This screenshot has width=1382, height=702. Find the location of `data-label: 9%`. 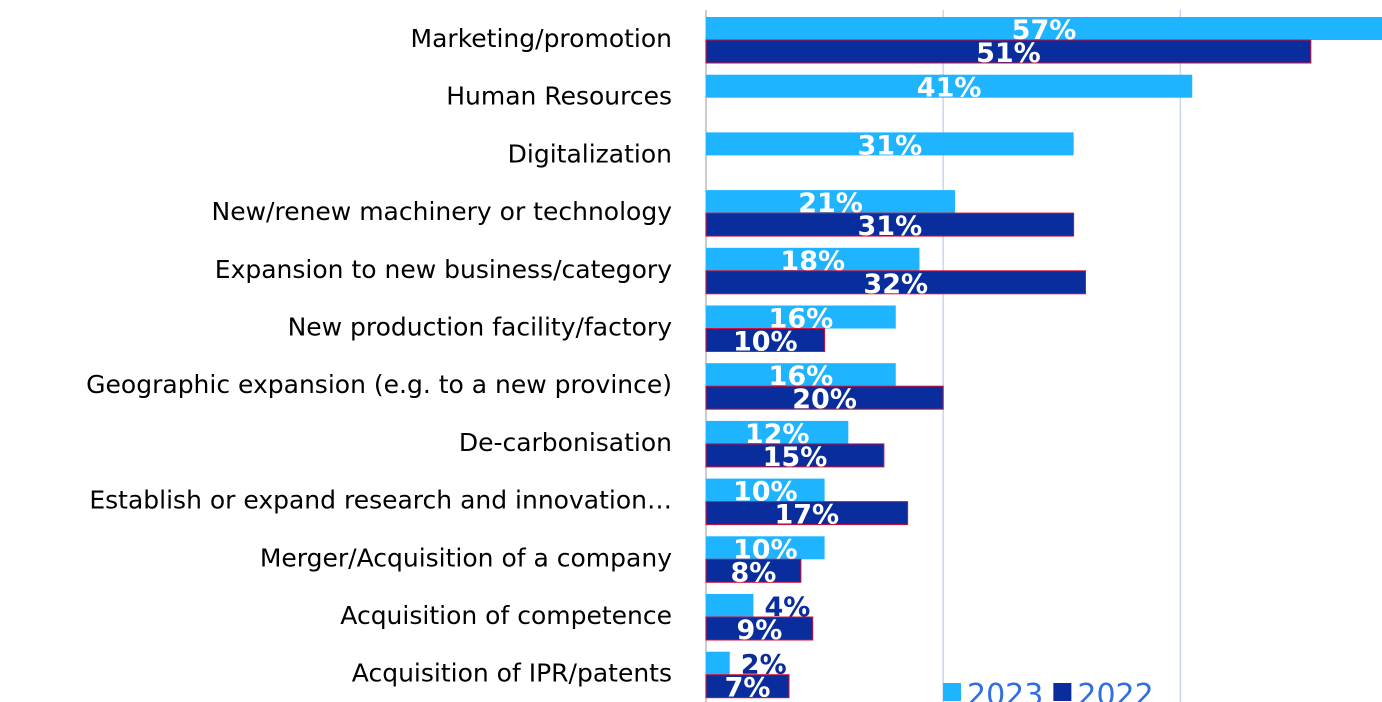

data-label: 9% is located at coordinates (759, 630).